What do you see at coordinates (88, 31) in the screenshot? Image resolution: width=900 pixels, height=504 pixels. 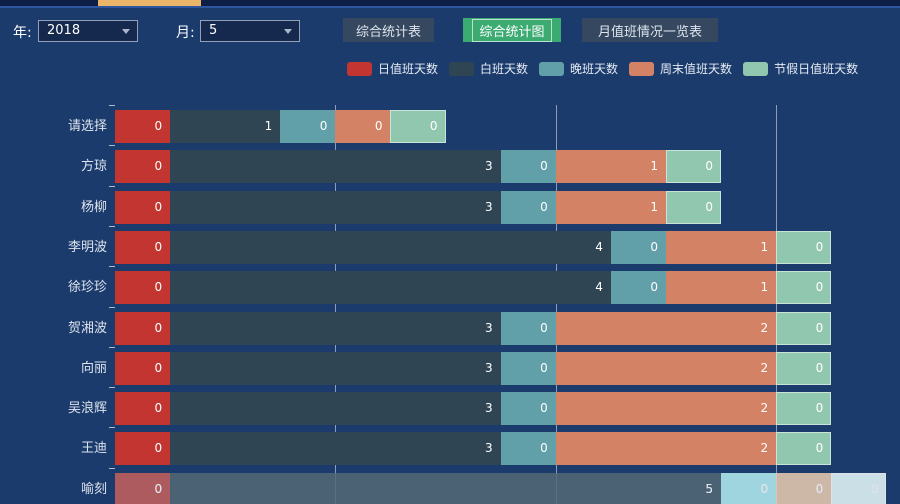 I see `year-select: 2018` at bounding box center [88, 31].